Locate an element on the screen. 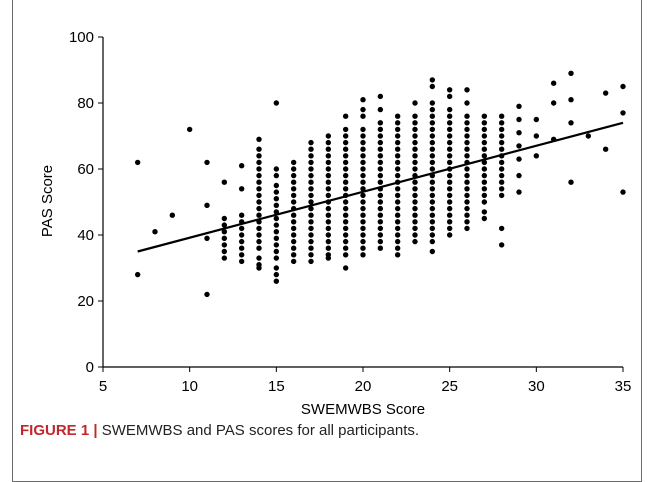 This screenshot has height=482, width=655. x-tick-label: 30 is located at coordinates (536, 386).